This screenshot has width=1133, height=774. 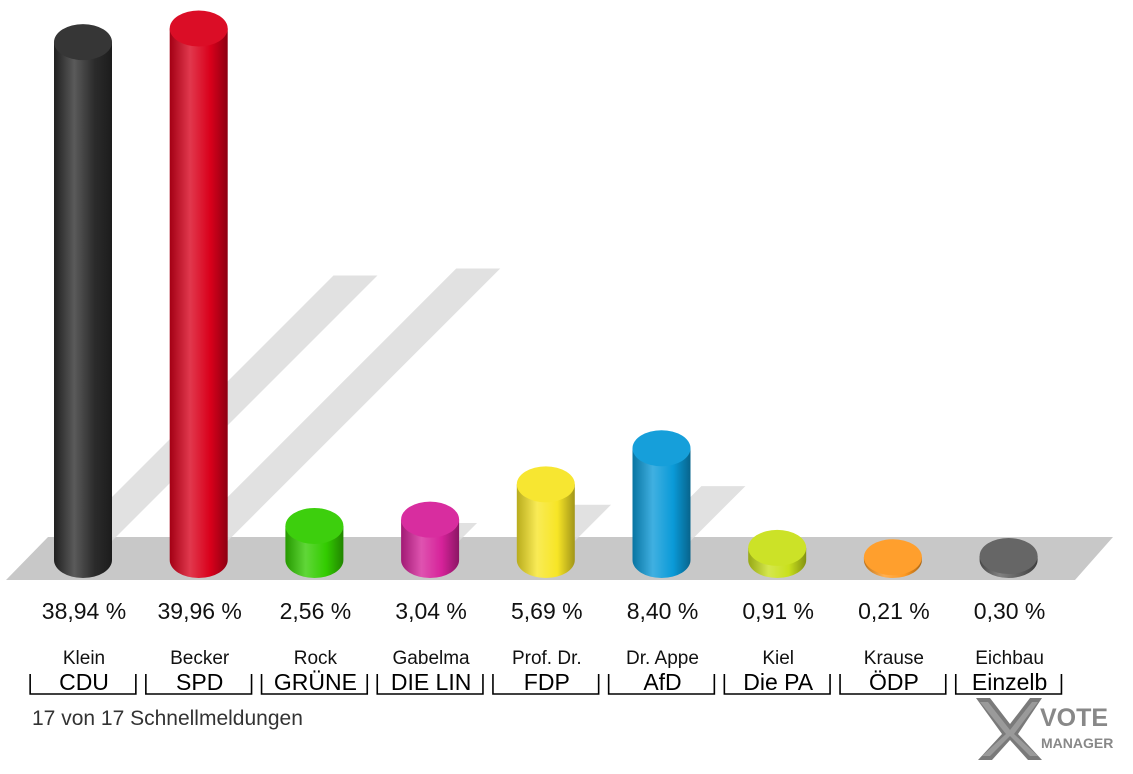 What do you see at coordinates (663, 611) in the screenshot?
I see `value-label: 8,40 %` at bounding box center [663, 611].